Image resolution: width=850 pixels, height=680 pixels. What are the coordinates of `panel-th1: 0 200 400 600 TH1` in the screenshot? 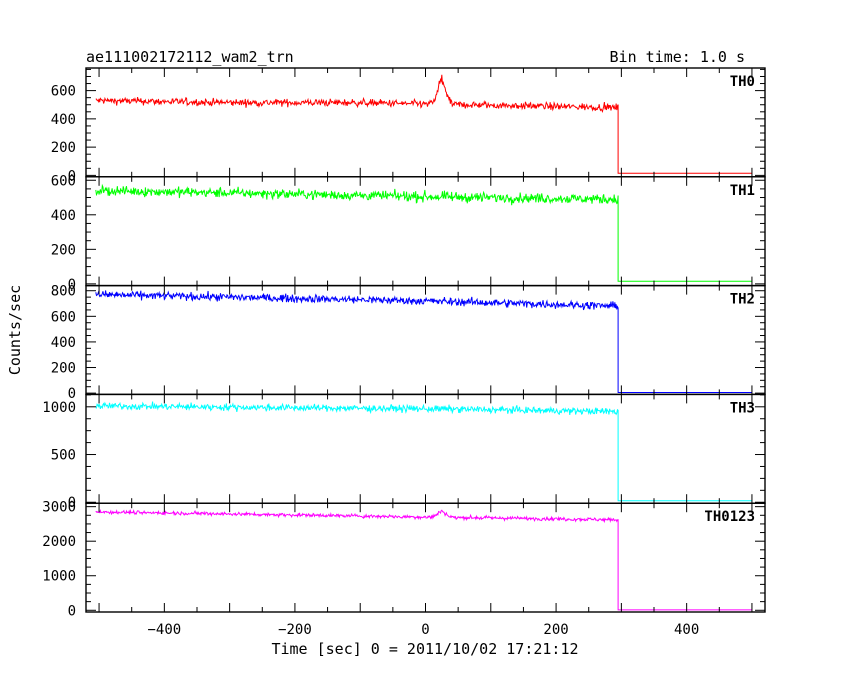 It's located at (408, 233).